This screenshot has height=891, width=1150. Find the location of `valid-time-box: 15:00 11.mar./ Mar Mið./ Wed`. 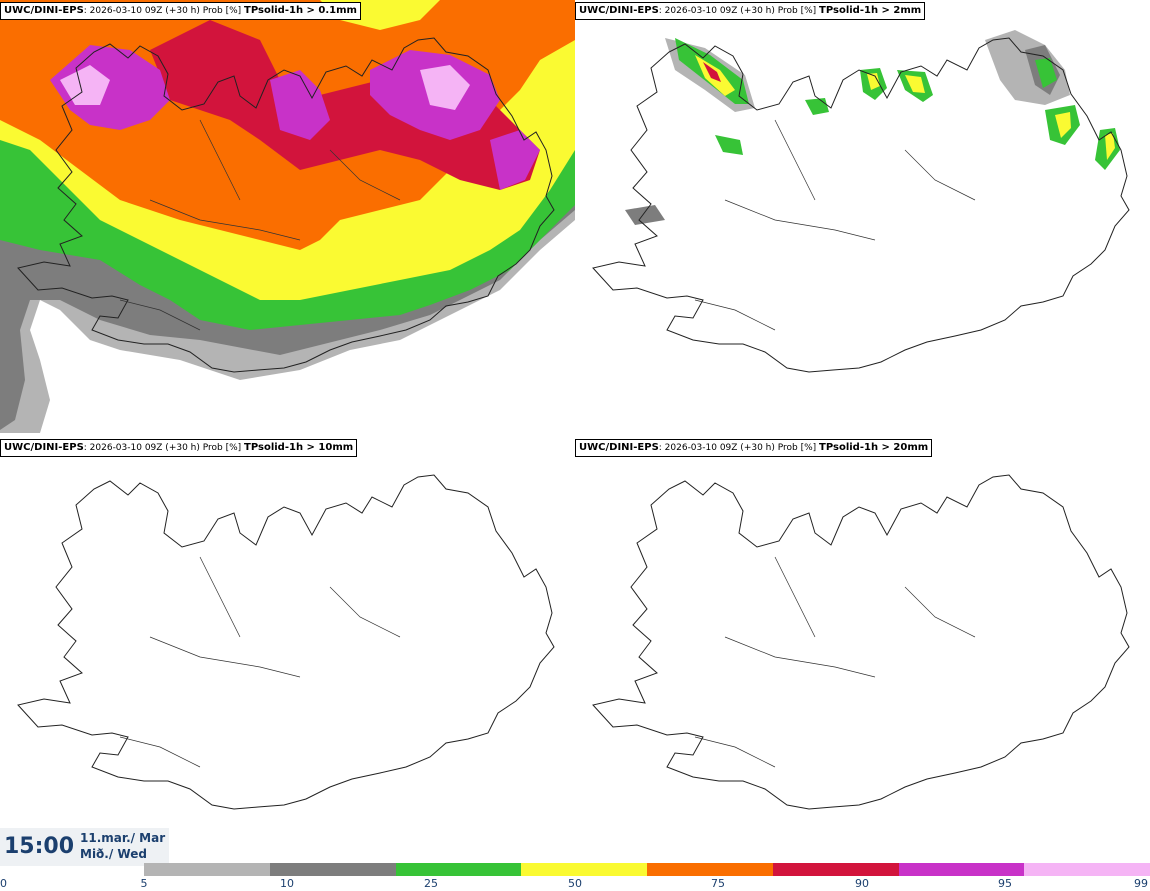

valid-time-box: 15:00 11.mar./ Mar Mið./ Wed is located at coordinates (84, 847).